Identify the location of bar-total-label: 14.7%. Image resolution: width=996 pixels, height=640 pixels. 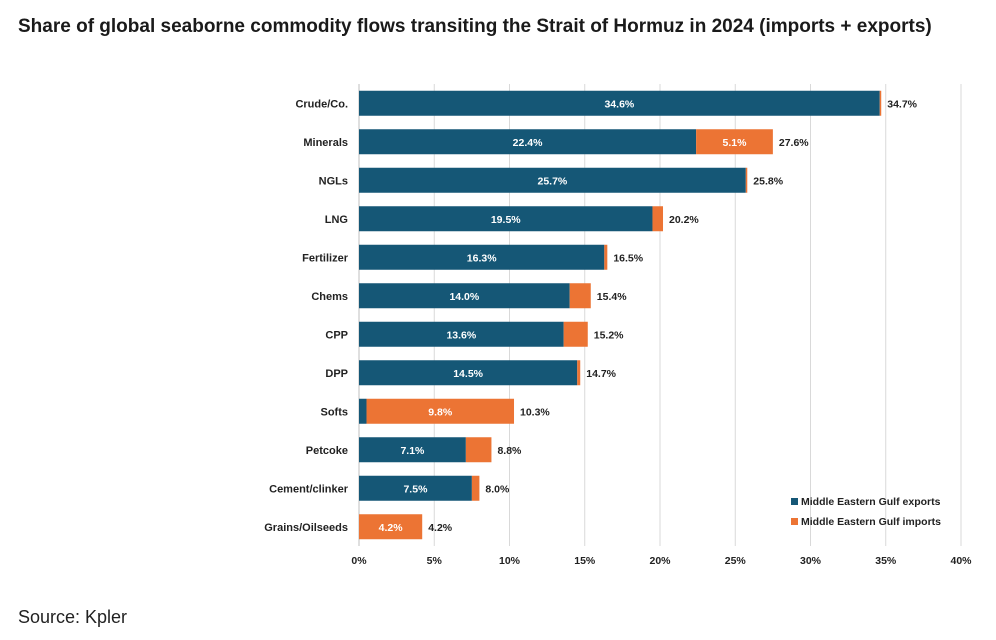
(601, 374).